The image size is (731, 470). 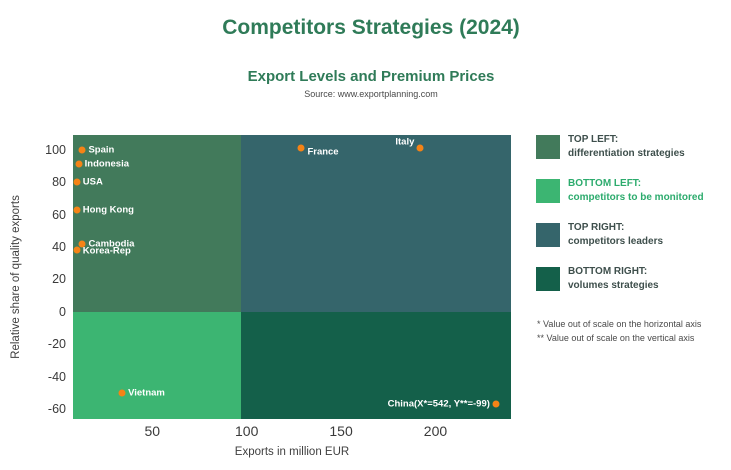 I want to click on chart-source: Source: www.exportplanning.com, so click(x=371, y=94).